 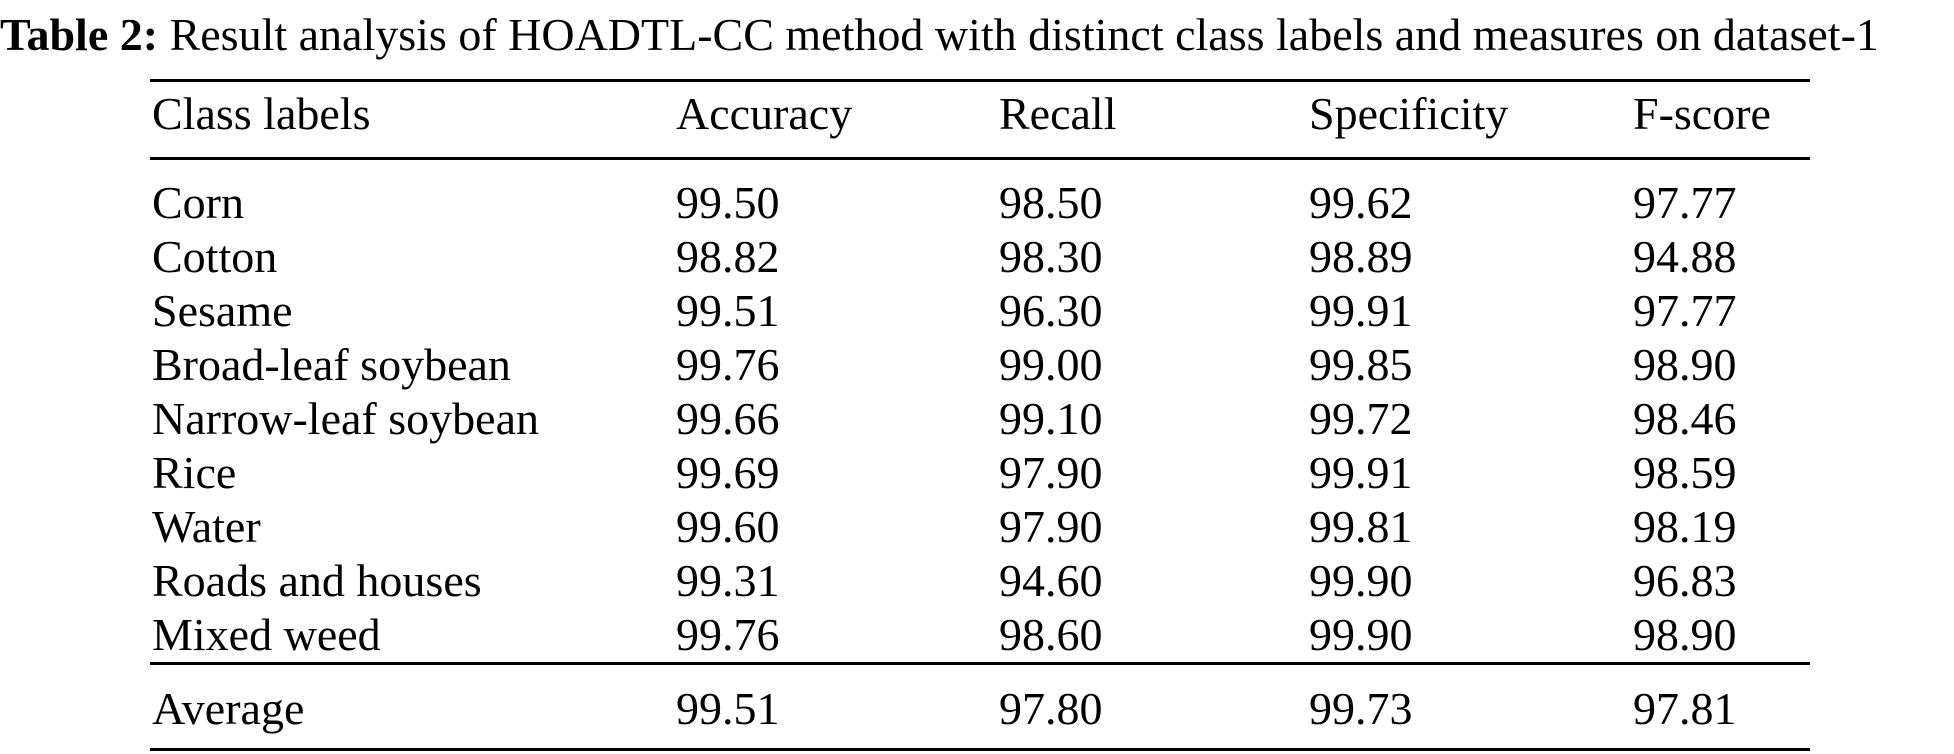 I want to click on class-label-cell: Narrow-leaf soybean, so click(x=345, y=418).